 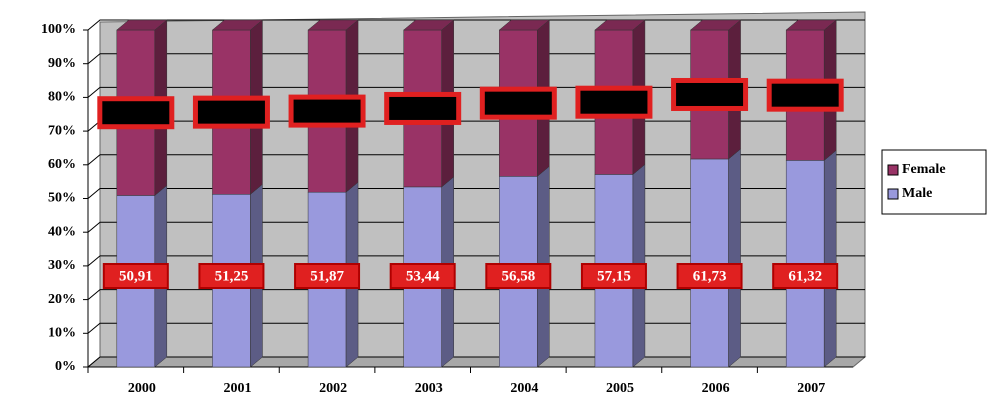 I want to click on x-tick-label: 2003, so click(x=429, y=388).